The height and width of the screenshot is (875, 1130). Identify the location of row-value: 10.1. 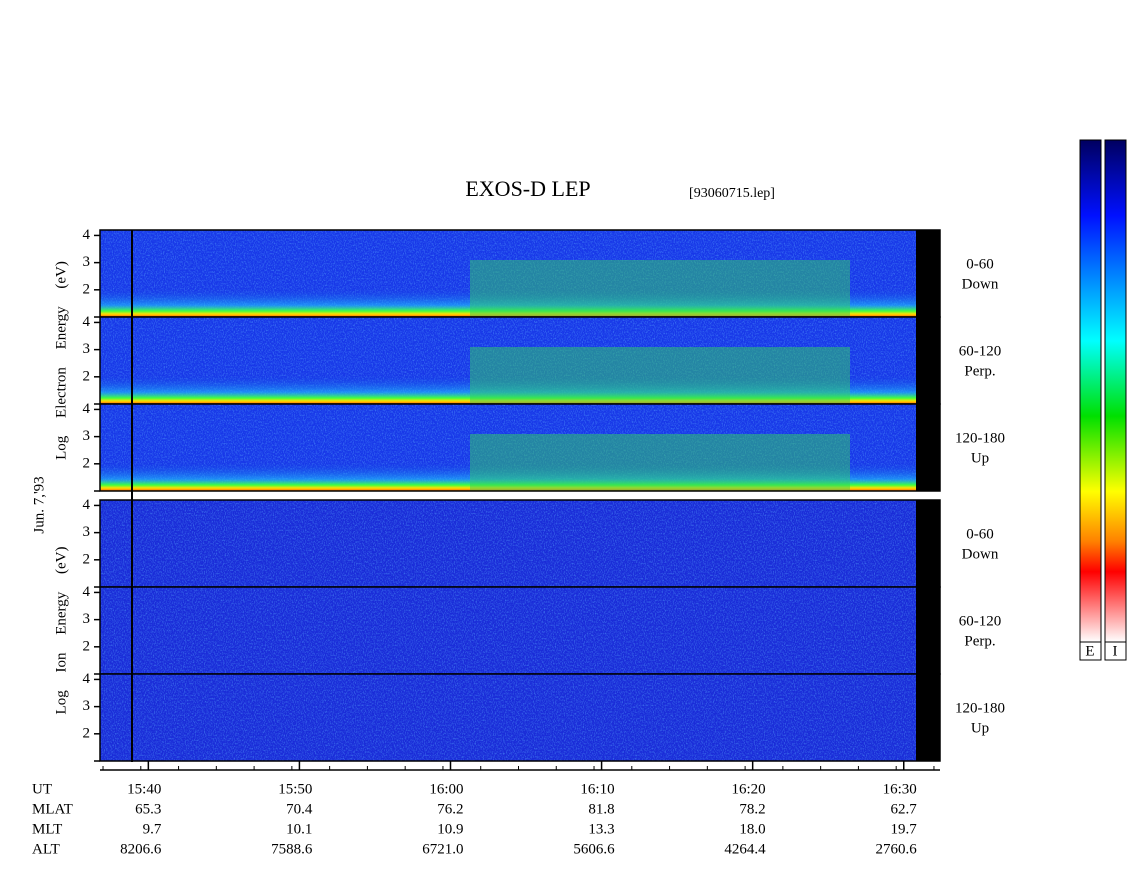
(299, 829).